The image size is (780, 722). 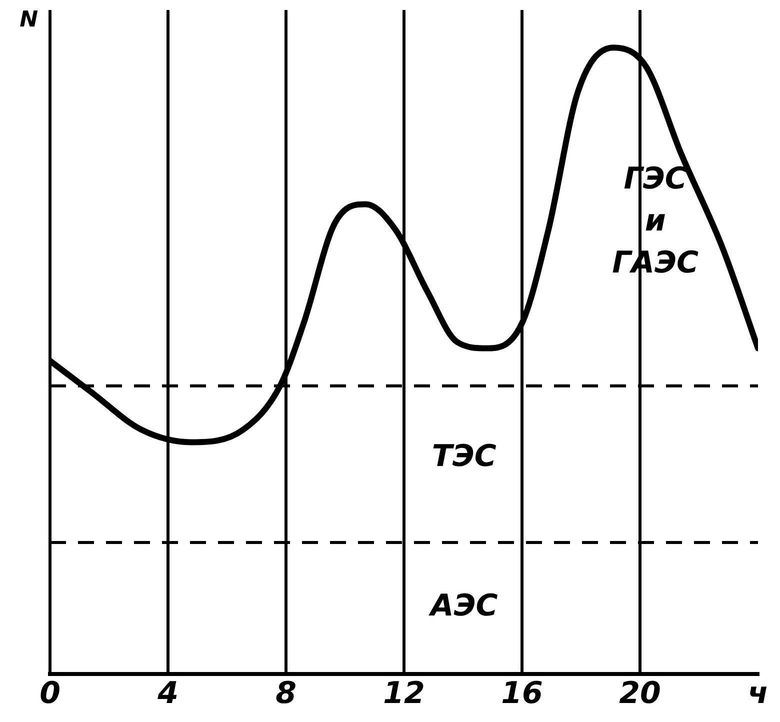 I want to click on annotation: ТЭС, so click(x=464, y=456).